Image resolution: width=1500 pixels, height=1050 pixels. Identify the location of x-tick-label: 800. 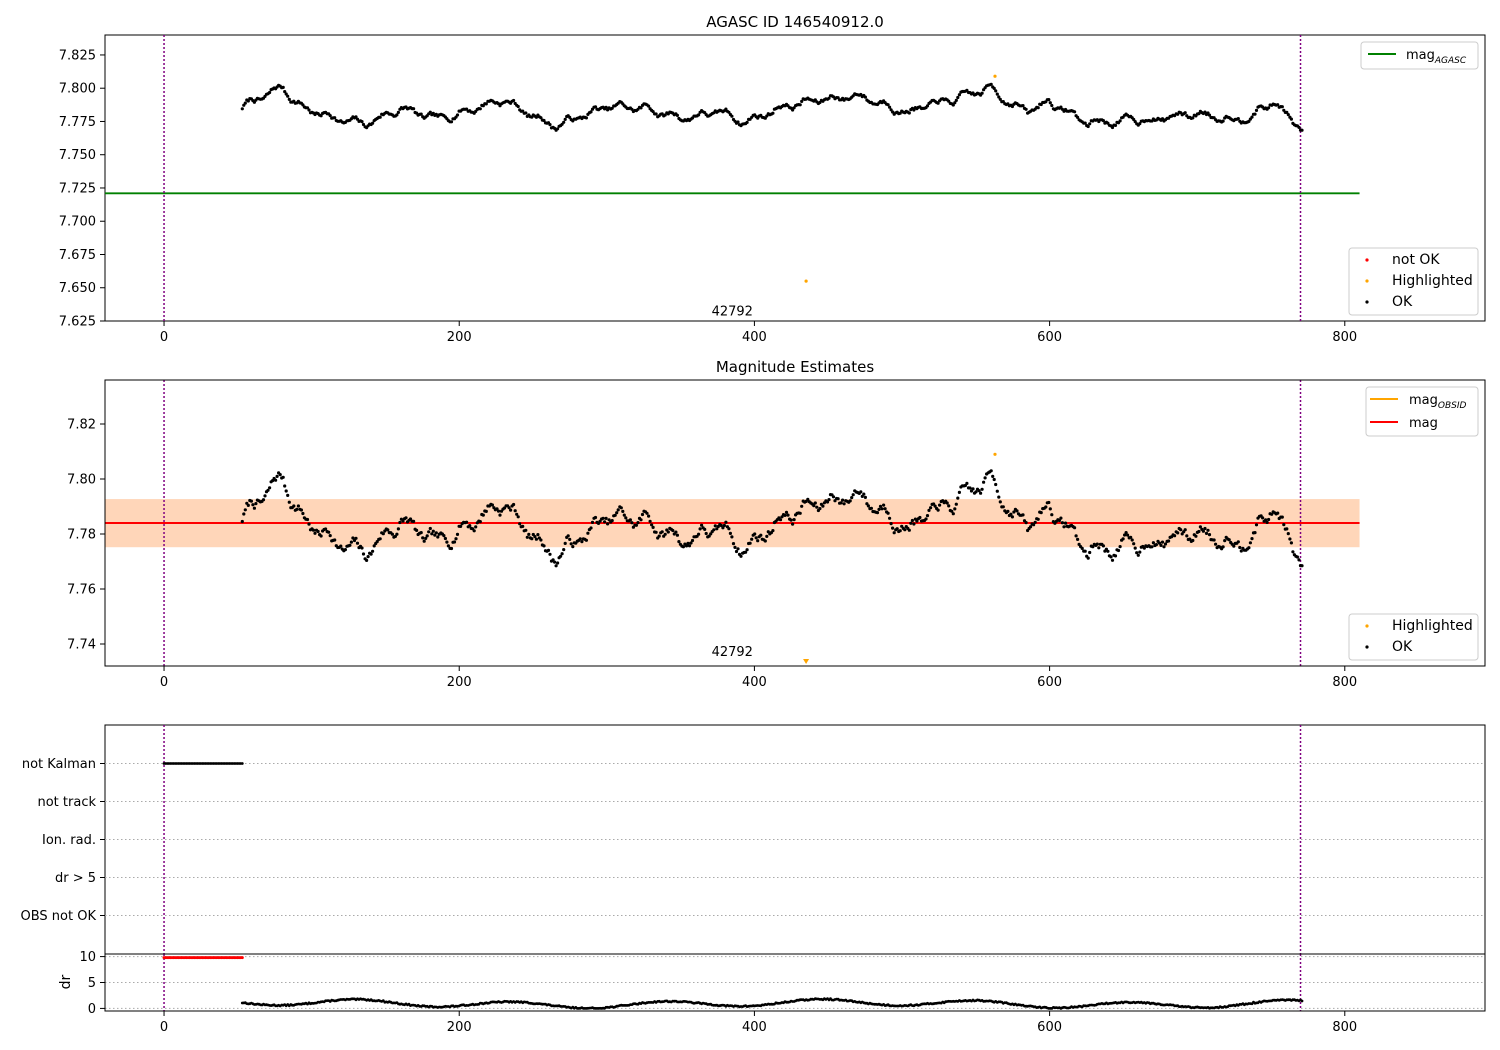
(1344, 337).